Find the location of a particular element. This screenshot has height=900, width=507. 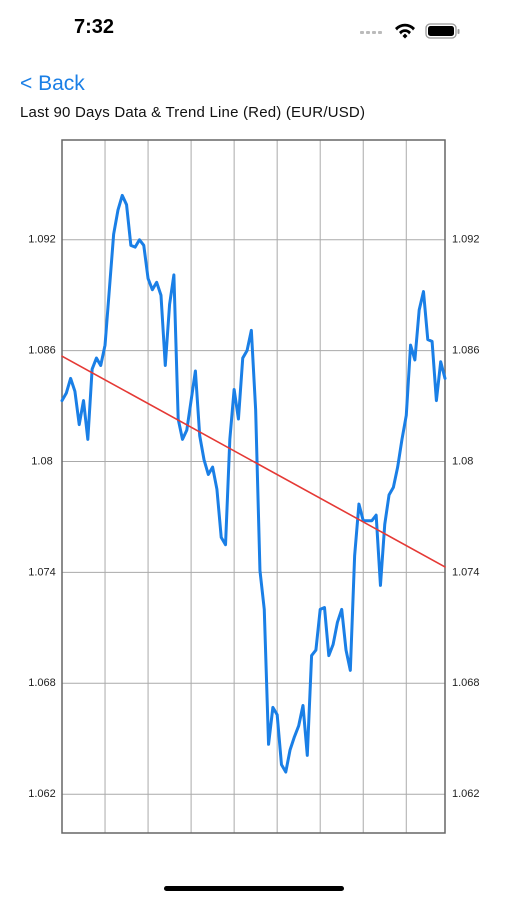

y-tick-label-right: 1.086 is located at coordinates (466, 351).